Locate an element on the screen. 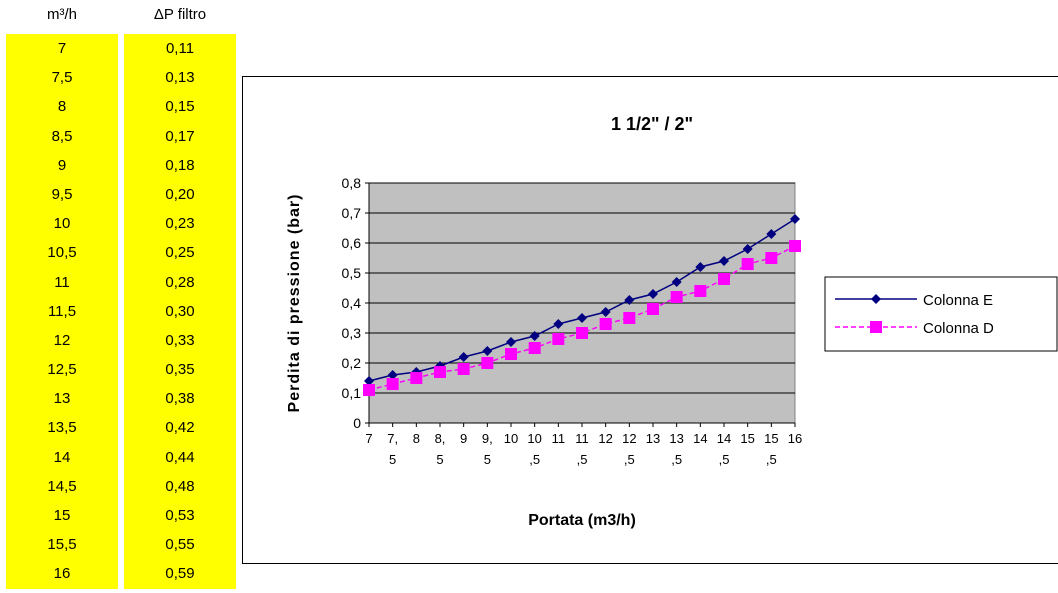 The width and height of the screenshot is (1058, 593). flow-cell: 14 is located at coordinates (62, 457).